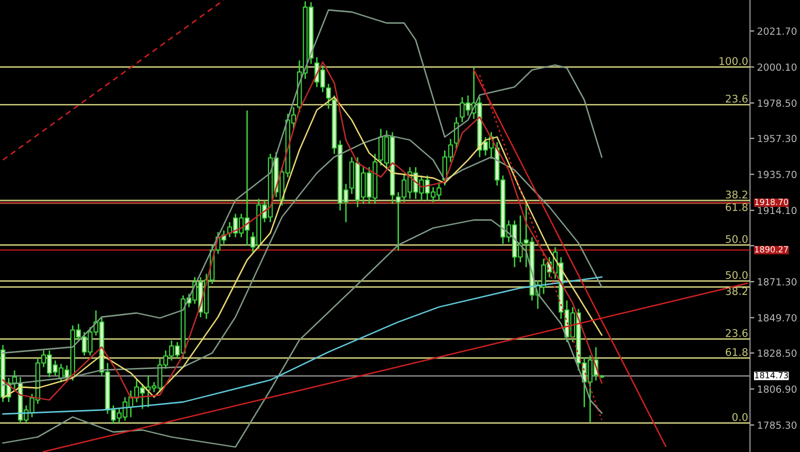 The width and height of the screenshot is (800, 452). Describe the element at coordinates (777, 103) in the screenshot. I see `y-tick-label: 1978.50` at that location.